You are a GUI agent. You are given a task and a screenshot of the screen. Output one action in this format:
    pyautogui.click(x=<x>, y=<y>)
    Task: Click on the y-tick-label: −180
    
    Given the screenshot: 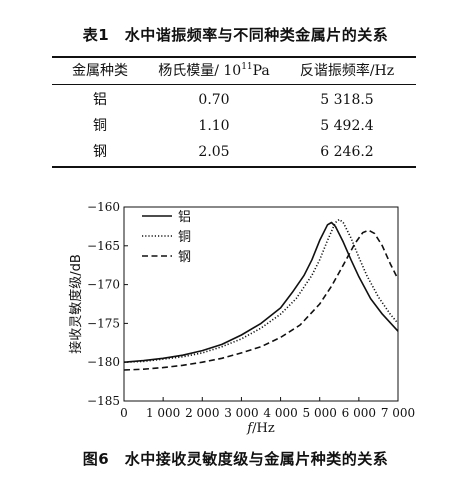 What is the action you would take?
    pyautogui.click(x=103, y=362)
    